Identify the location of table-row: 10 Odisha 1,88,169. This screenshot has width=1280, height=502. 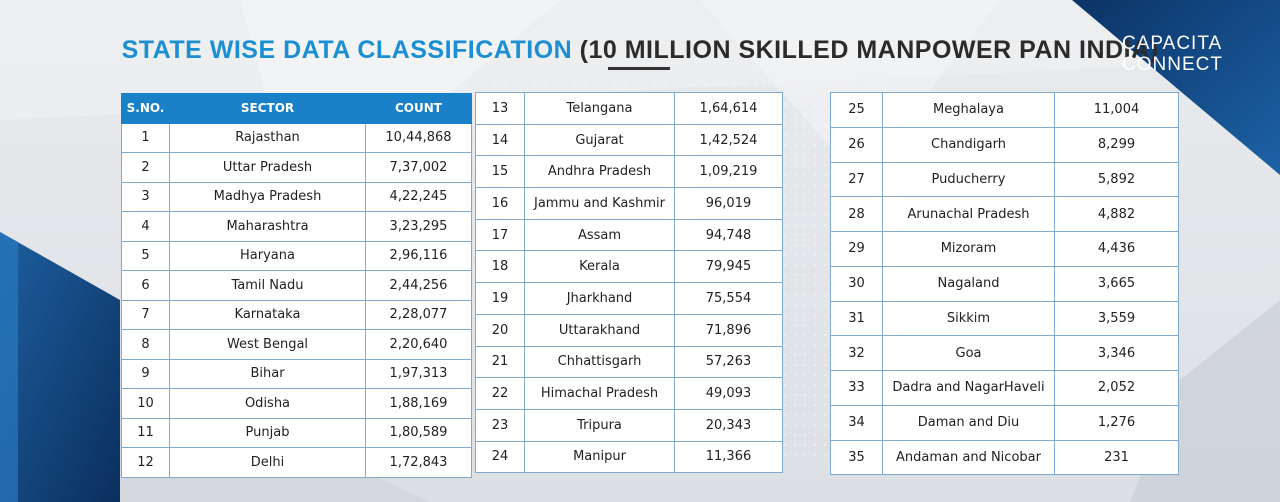
(296, 403).